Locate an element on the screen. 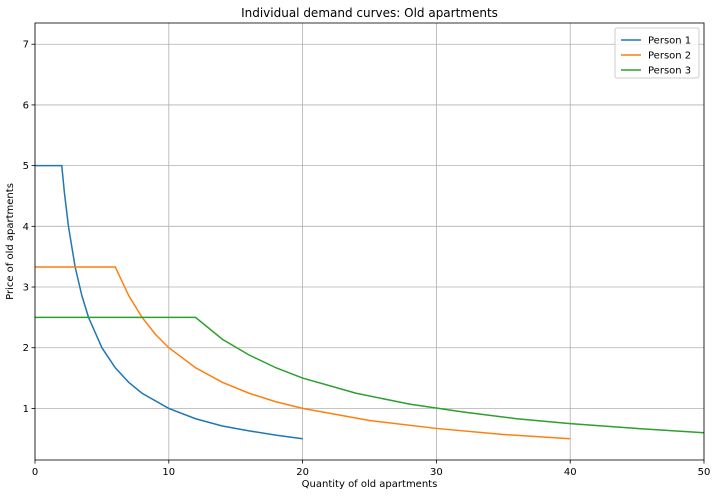 The height and width of the screenshot is (496, 717). x-axis: 0 10 20 30 40 50 is located at coordinates (371, 469).